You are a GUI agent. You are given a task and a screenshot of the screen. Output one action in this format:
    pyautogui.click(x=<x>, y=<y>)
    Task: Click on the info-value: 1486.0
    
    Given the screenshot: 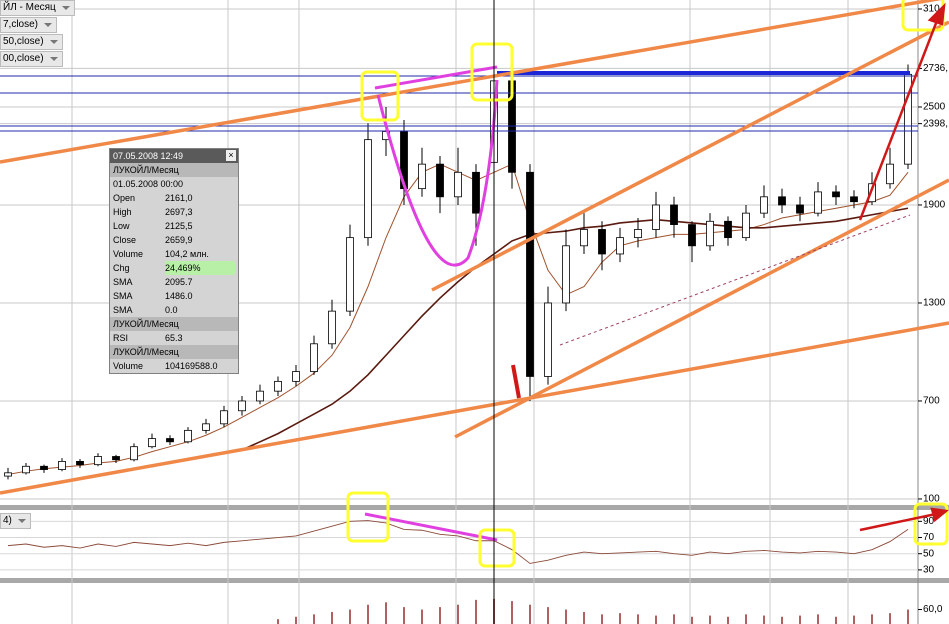 What is the action you would take?
    pyautogui.click(x=179, y=296)
    